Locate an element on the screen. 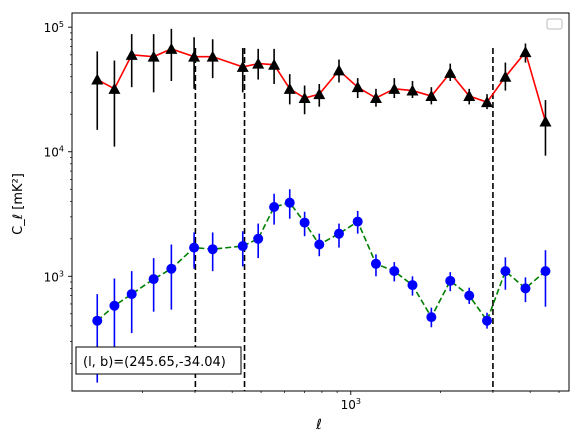  annotation-text: (l, b)=(245.65,-34.04) is located at coordinates (154, 362).